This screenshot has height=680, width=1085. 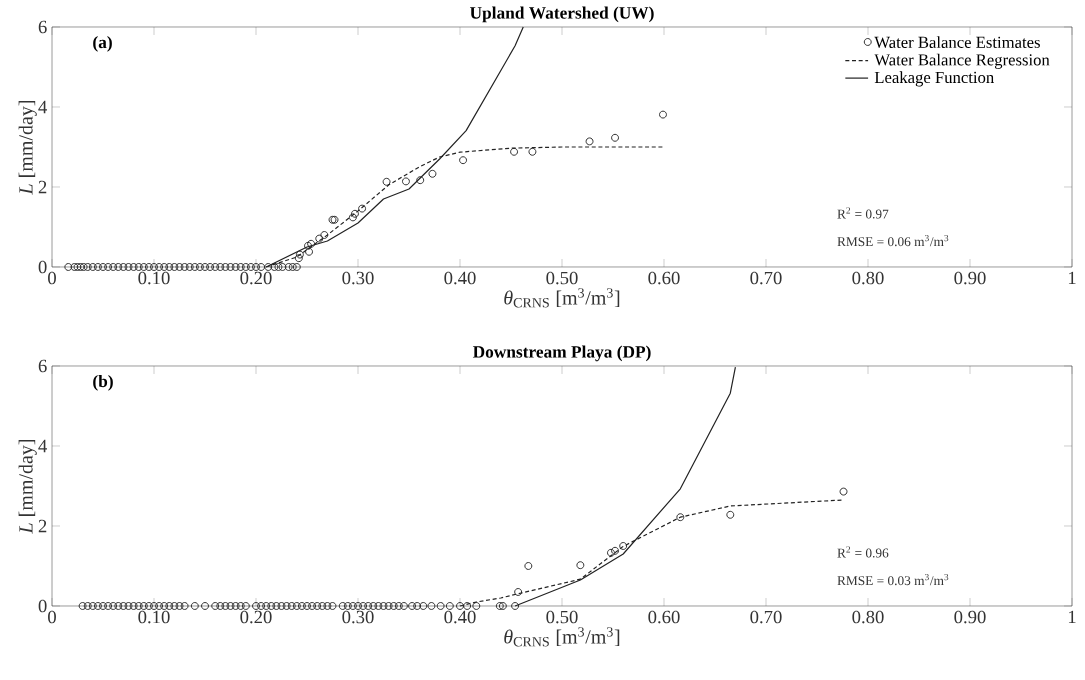 What do you see at coordinates (561, 353) in the screenshot?
I see `chart-title: Downstream Playa (DP)` at bounding box center [561, 353].